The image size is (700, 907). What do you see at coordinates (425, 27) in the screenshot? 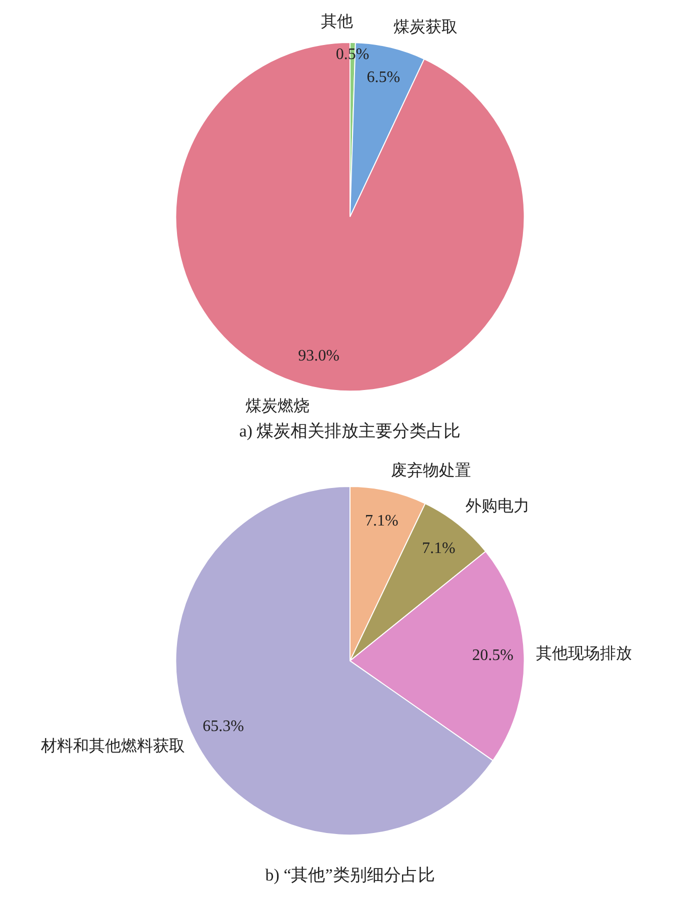
I see `slice-label: 煤炭获取` at bounding box center [425, 27].